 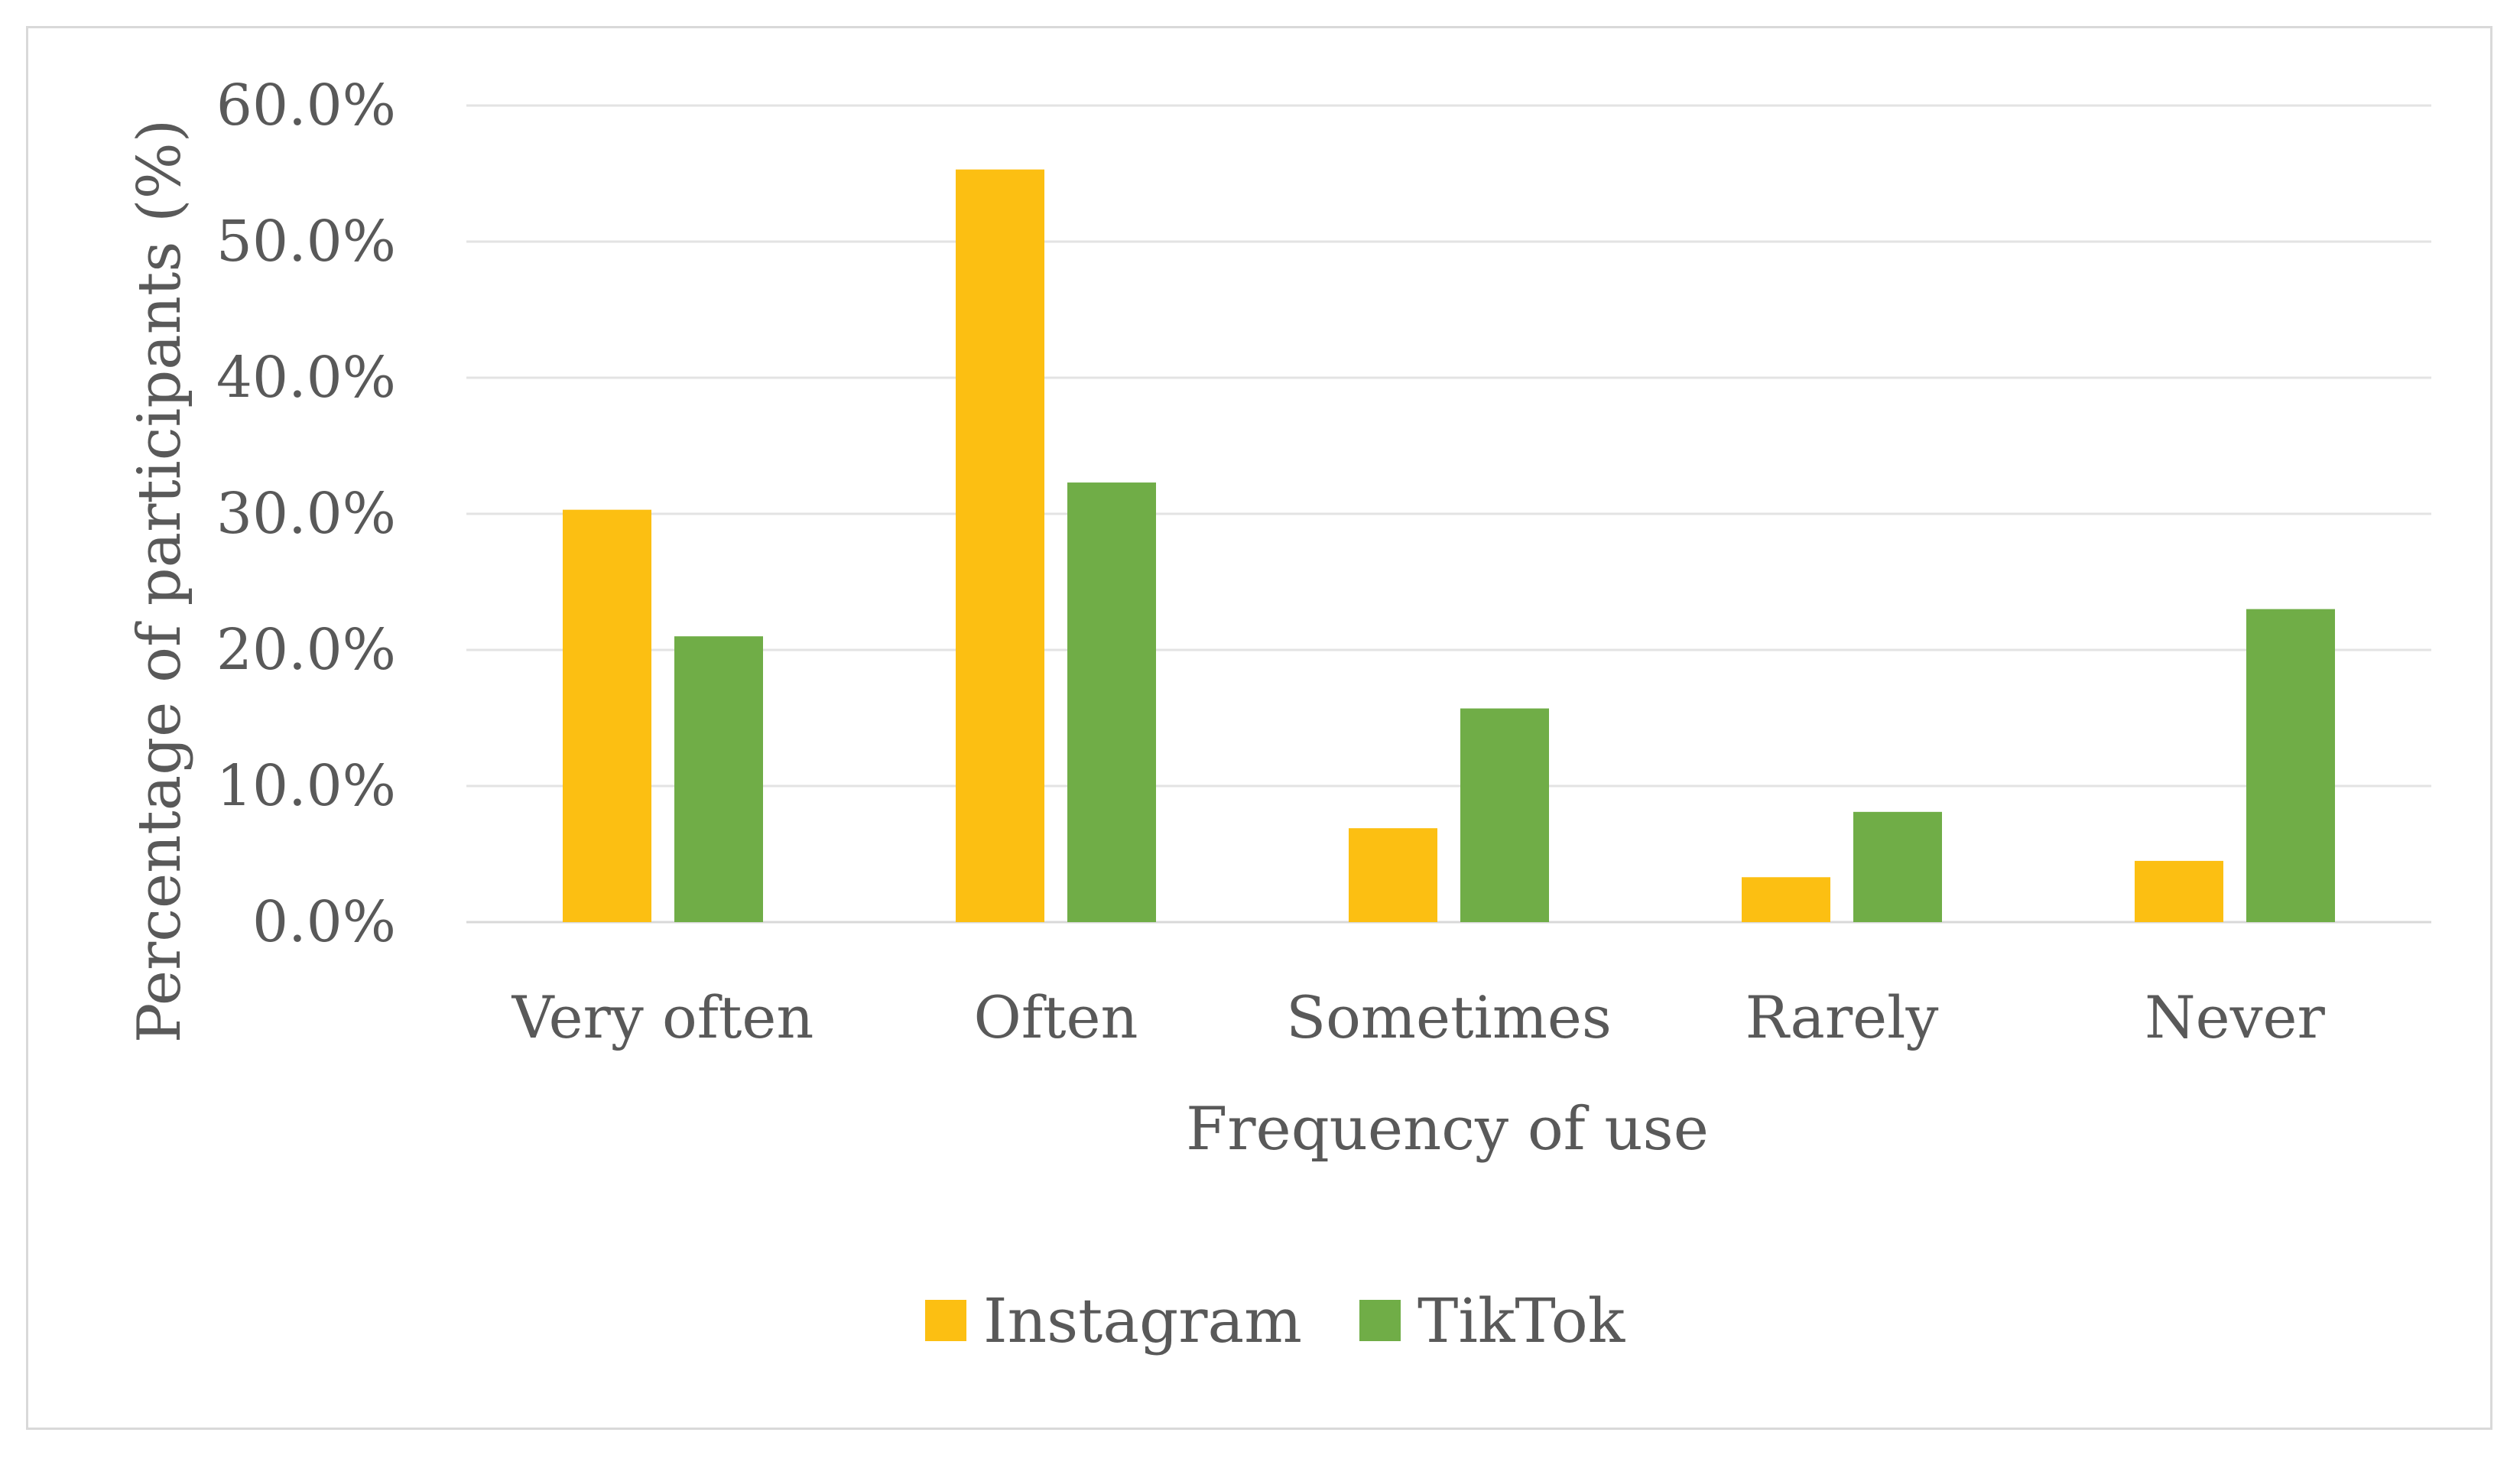 I want to click on bar-tiktok-often, so click(x=1111, y=702).